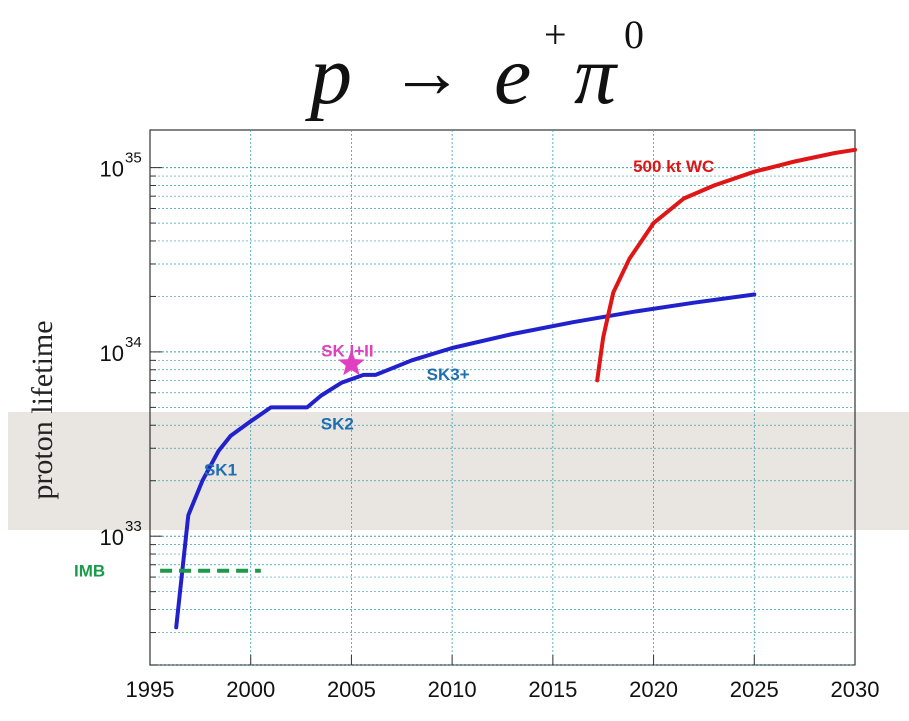 This screenshot has height=721, width=909. I want to click on title-e-superscript: +, so click(555, 34).